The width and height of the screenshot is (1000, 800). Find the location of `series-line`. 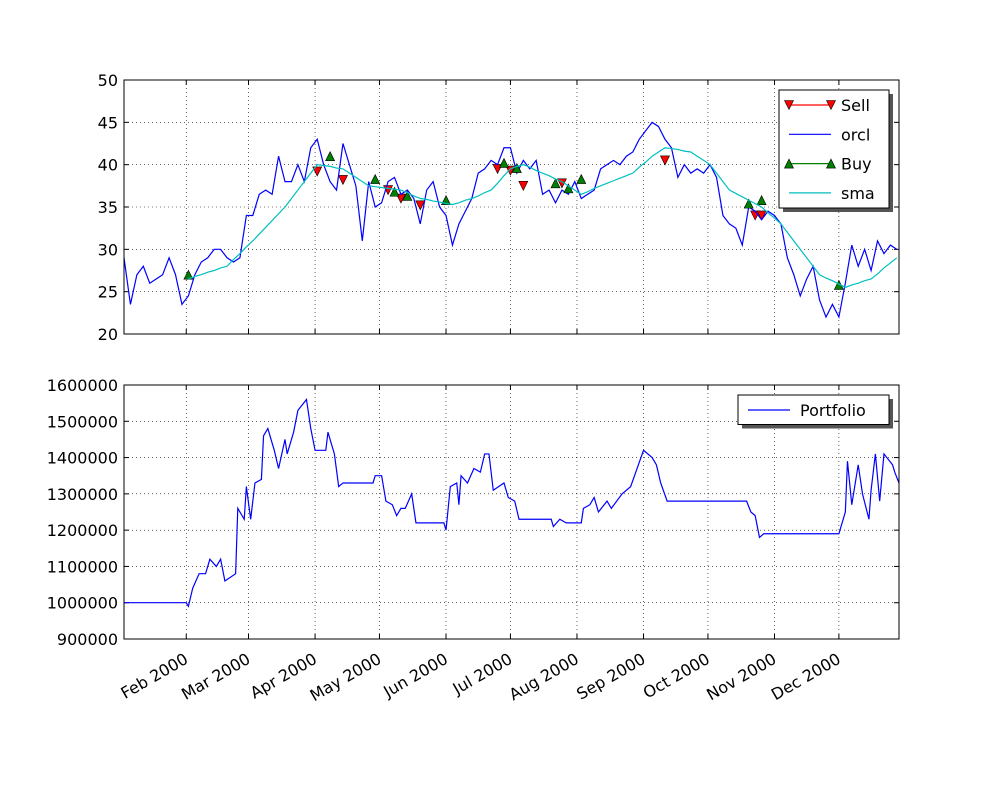

series-line is located at coordinates (543, 218).